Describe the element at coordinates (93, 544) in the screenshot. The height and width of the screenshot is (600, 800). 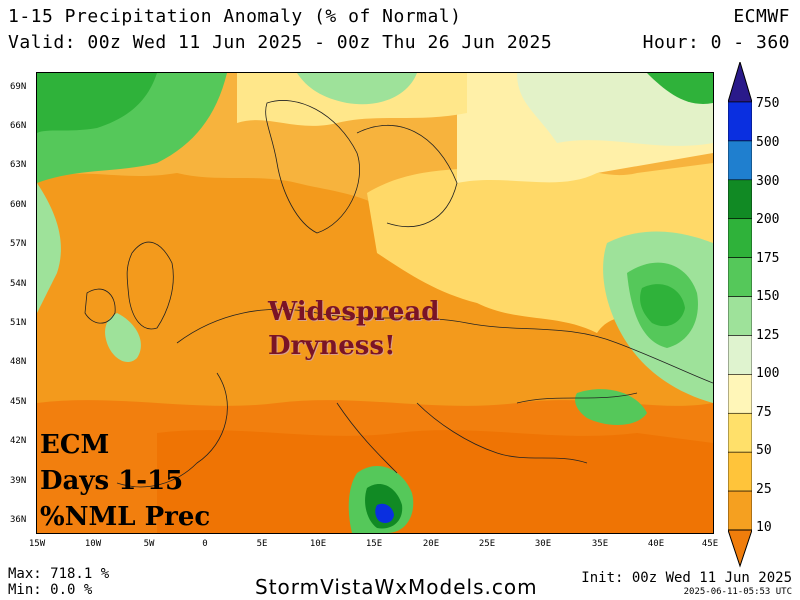
I see `lon-label: 10W` at that location.